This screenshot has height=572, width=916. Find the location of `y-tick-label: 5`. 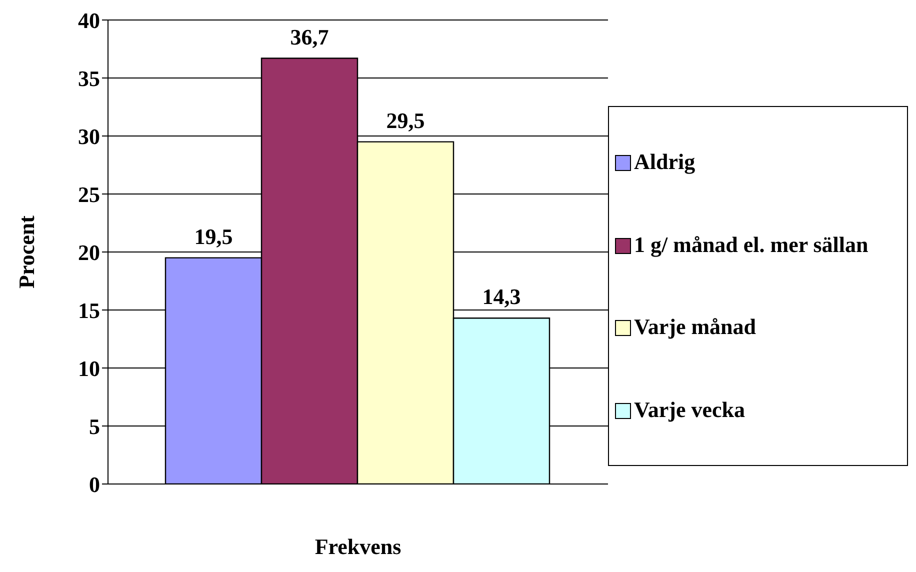

y-tick-label: 5 is located at coordinates (94, 426).